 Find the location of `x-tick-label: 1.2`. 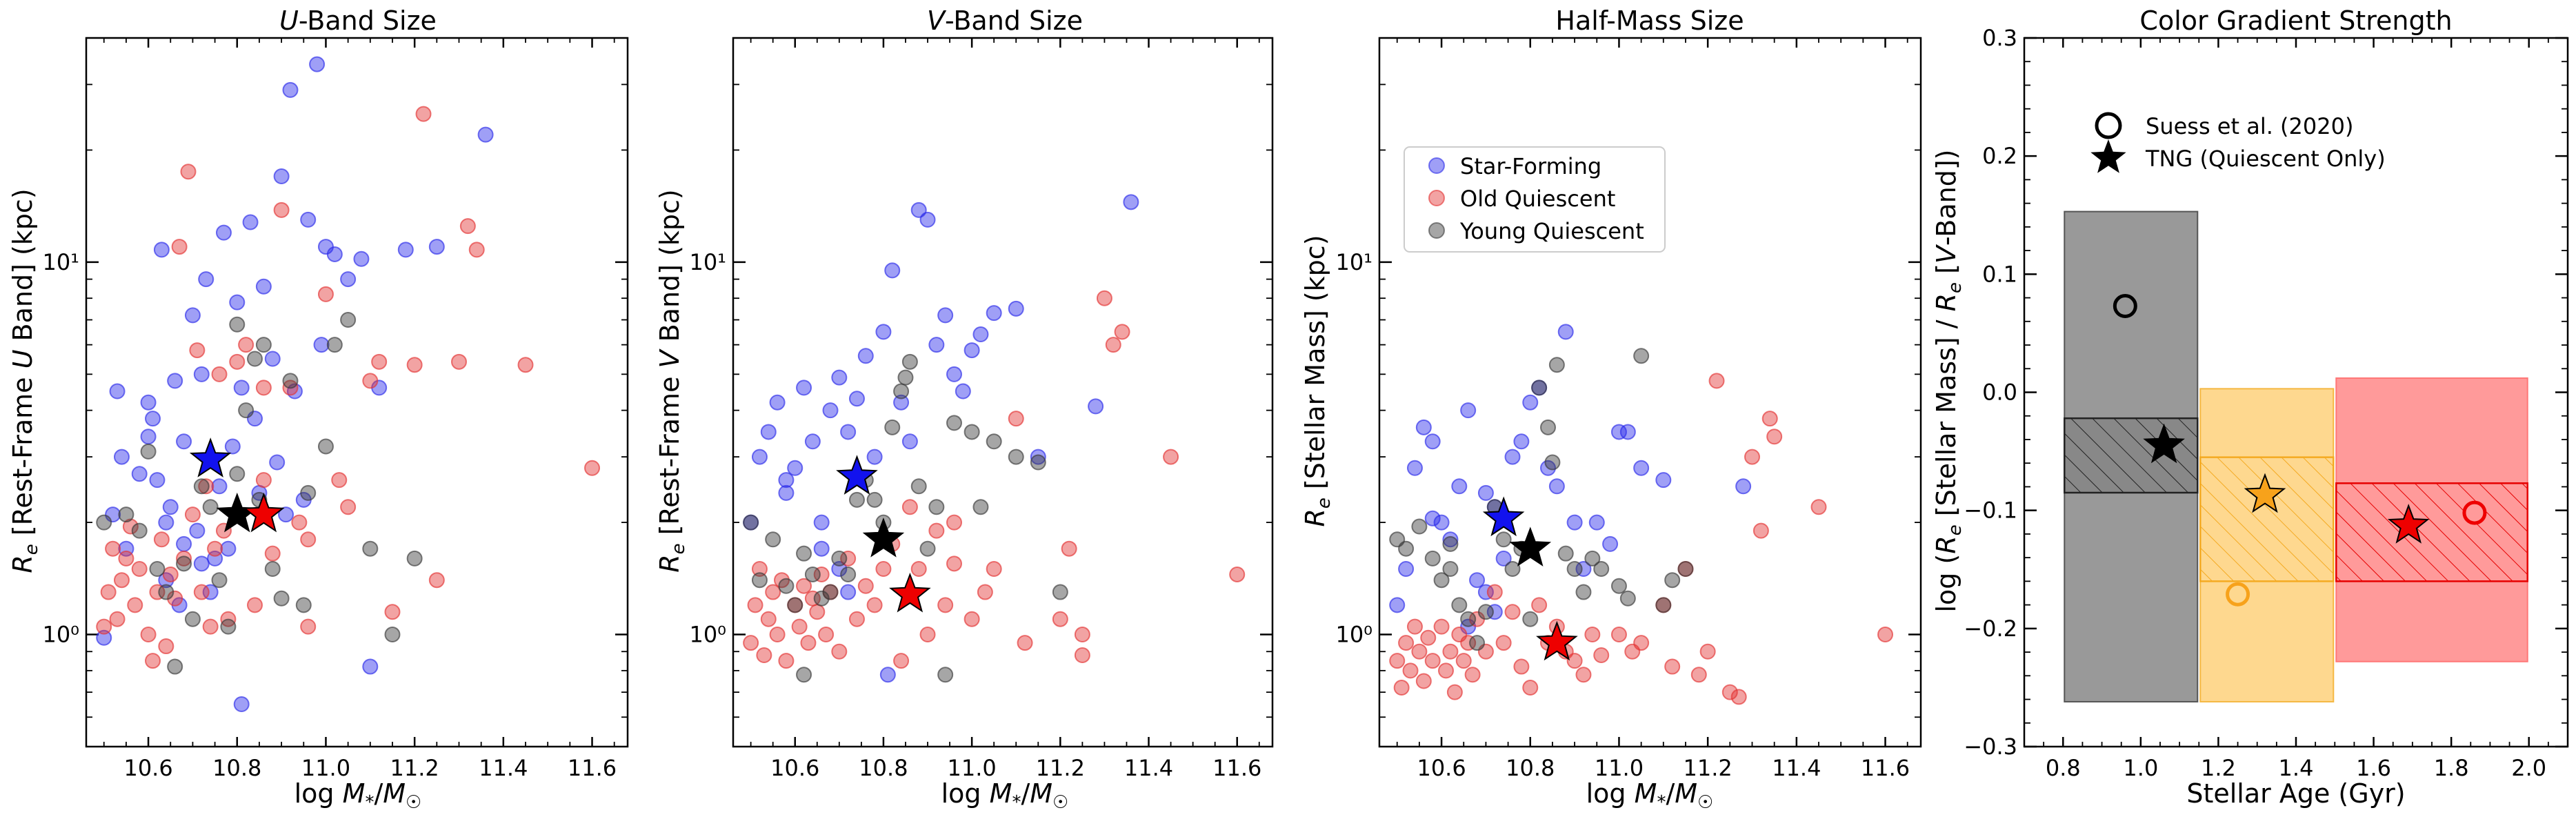

x-tick-label: 1.2 is located at coordinates (2218, 768).